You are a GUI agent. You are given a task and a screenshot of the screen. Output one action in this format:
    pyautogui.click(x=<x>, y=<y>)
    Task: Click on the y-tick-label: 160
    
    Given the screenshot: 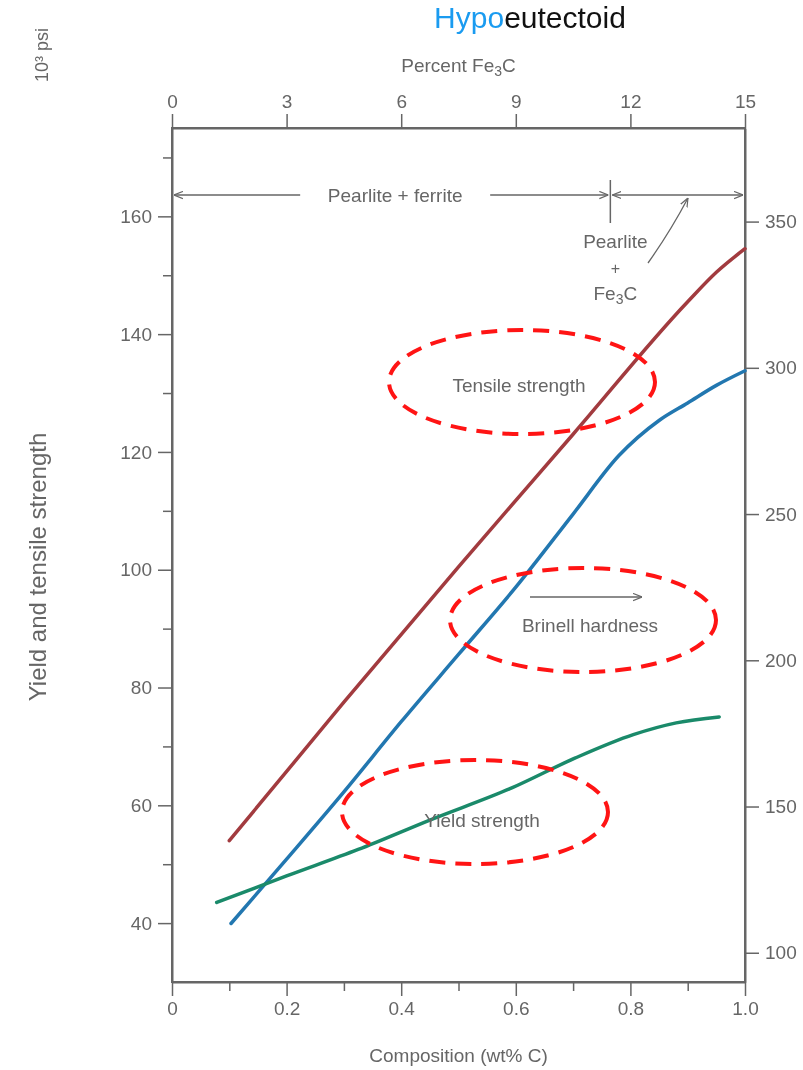 What is the action you would take?
    pyautogui.click(x=136, y=216)
    